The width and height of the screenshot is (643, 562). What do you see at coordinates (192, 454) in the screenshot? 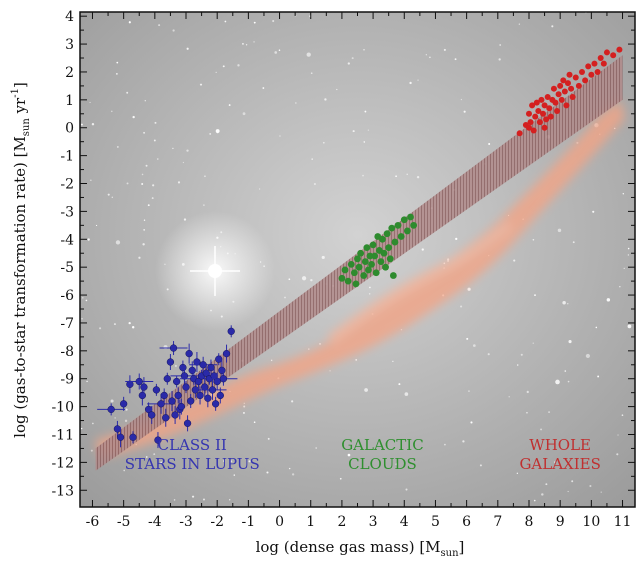
I see `annotation-label: CLASS II STARS IN LUPUS` at bounding box center [192, 454].